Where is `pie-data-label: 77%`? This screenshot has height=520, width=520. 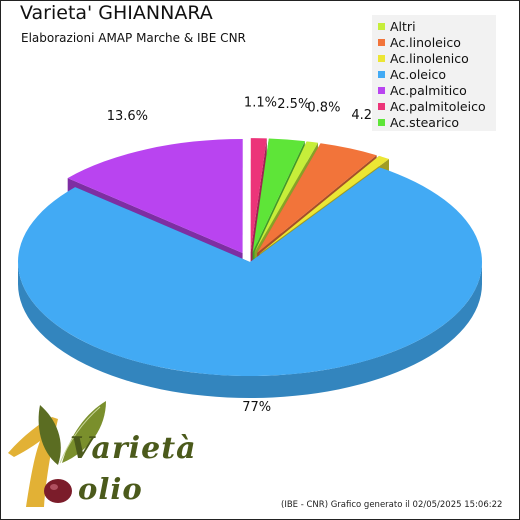 pie-data-label: 77% is located at coordinates (256, 407).